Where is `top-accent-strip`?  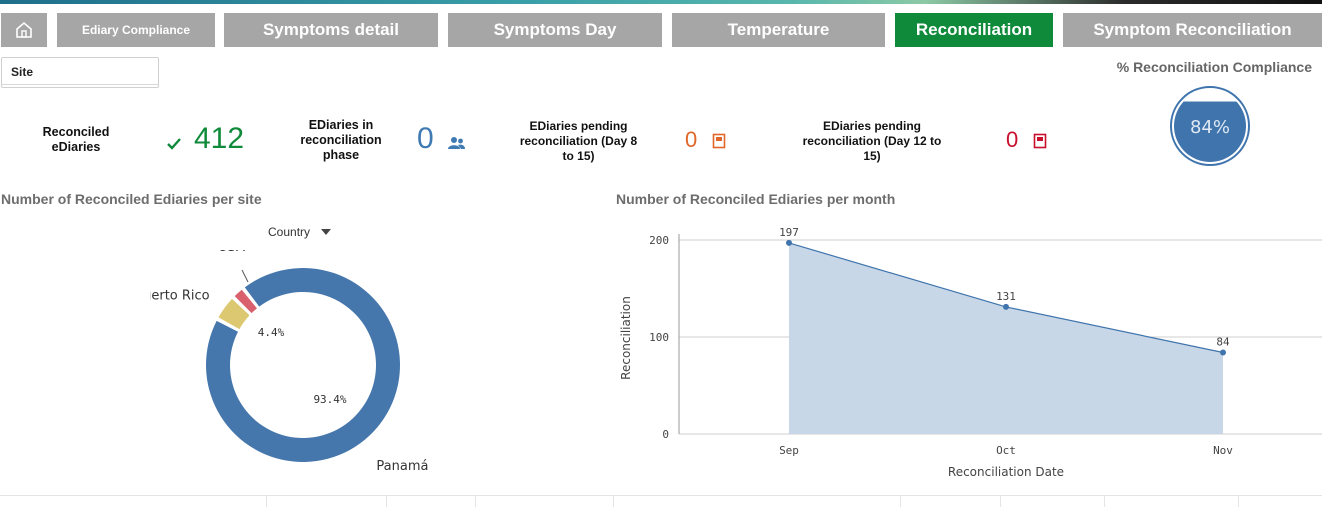
top-accent-strip is located at coordinates (661, 2).